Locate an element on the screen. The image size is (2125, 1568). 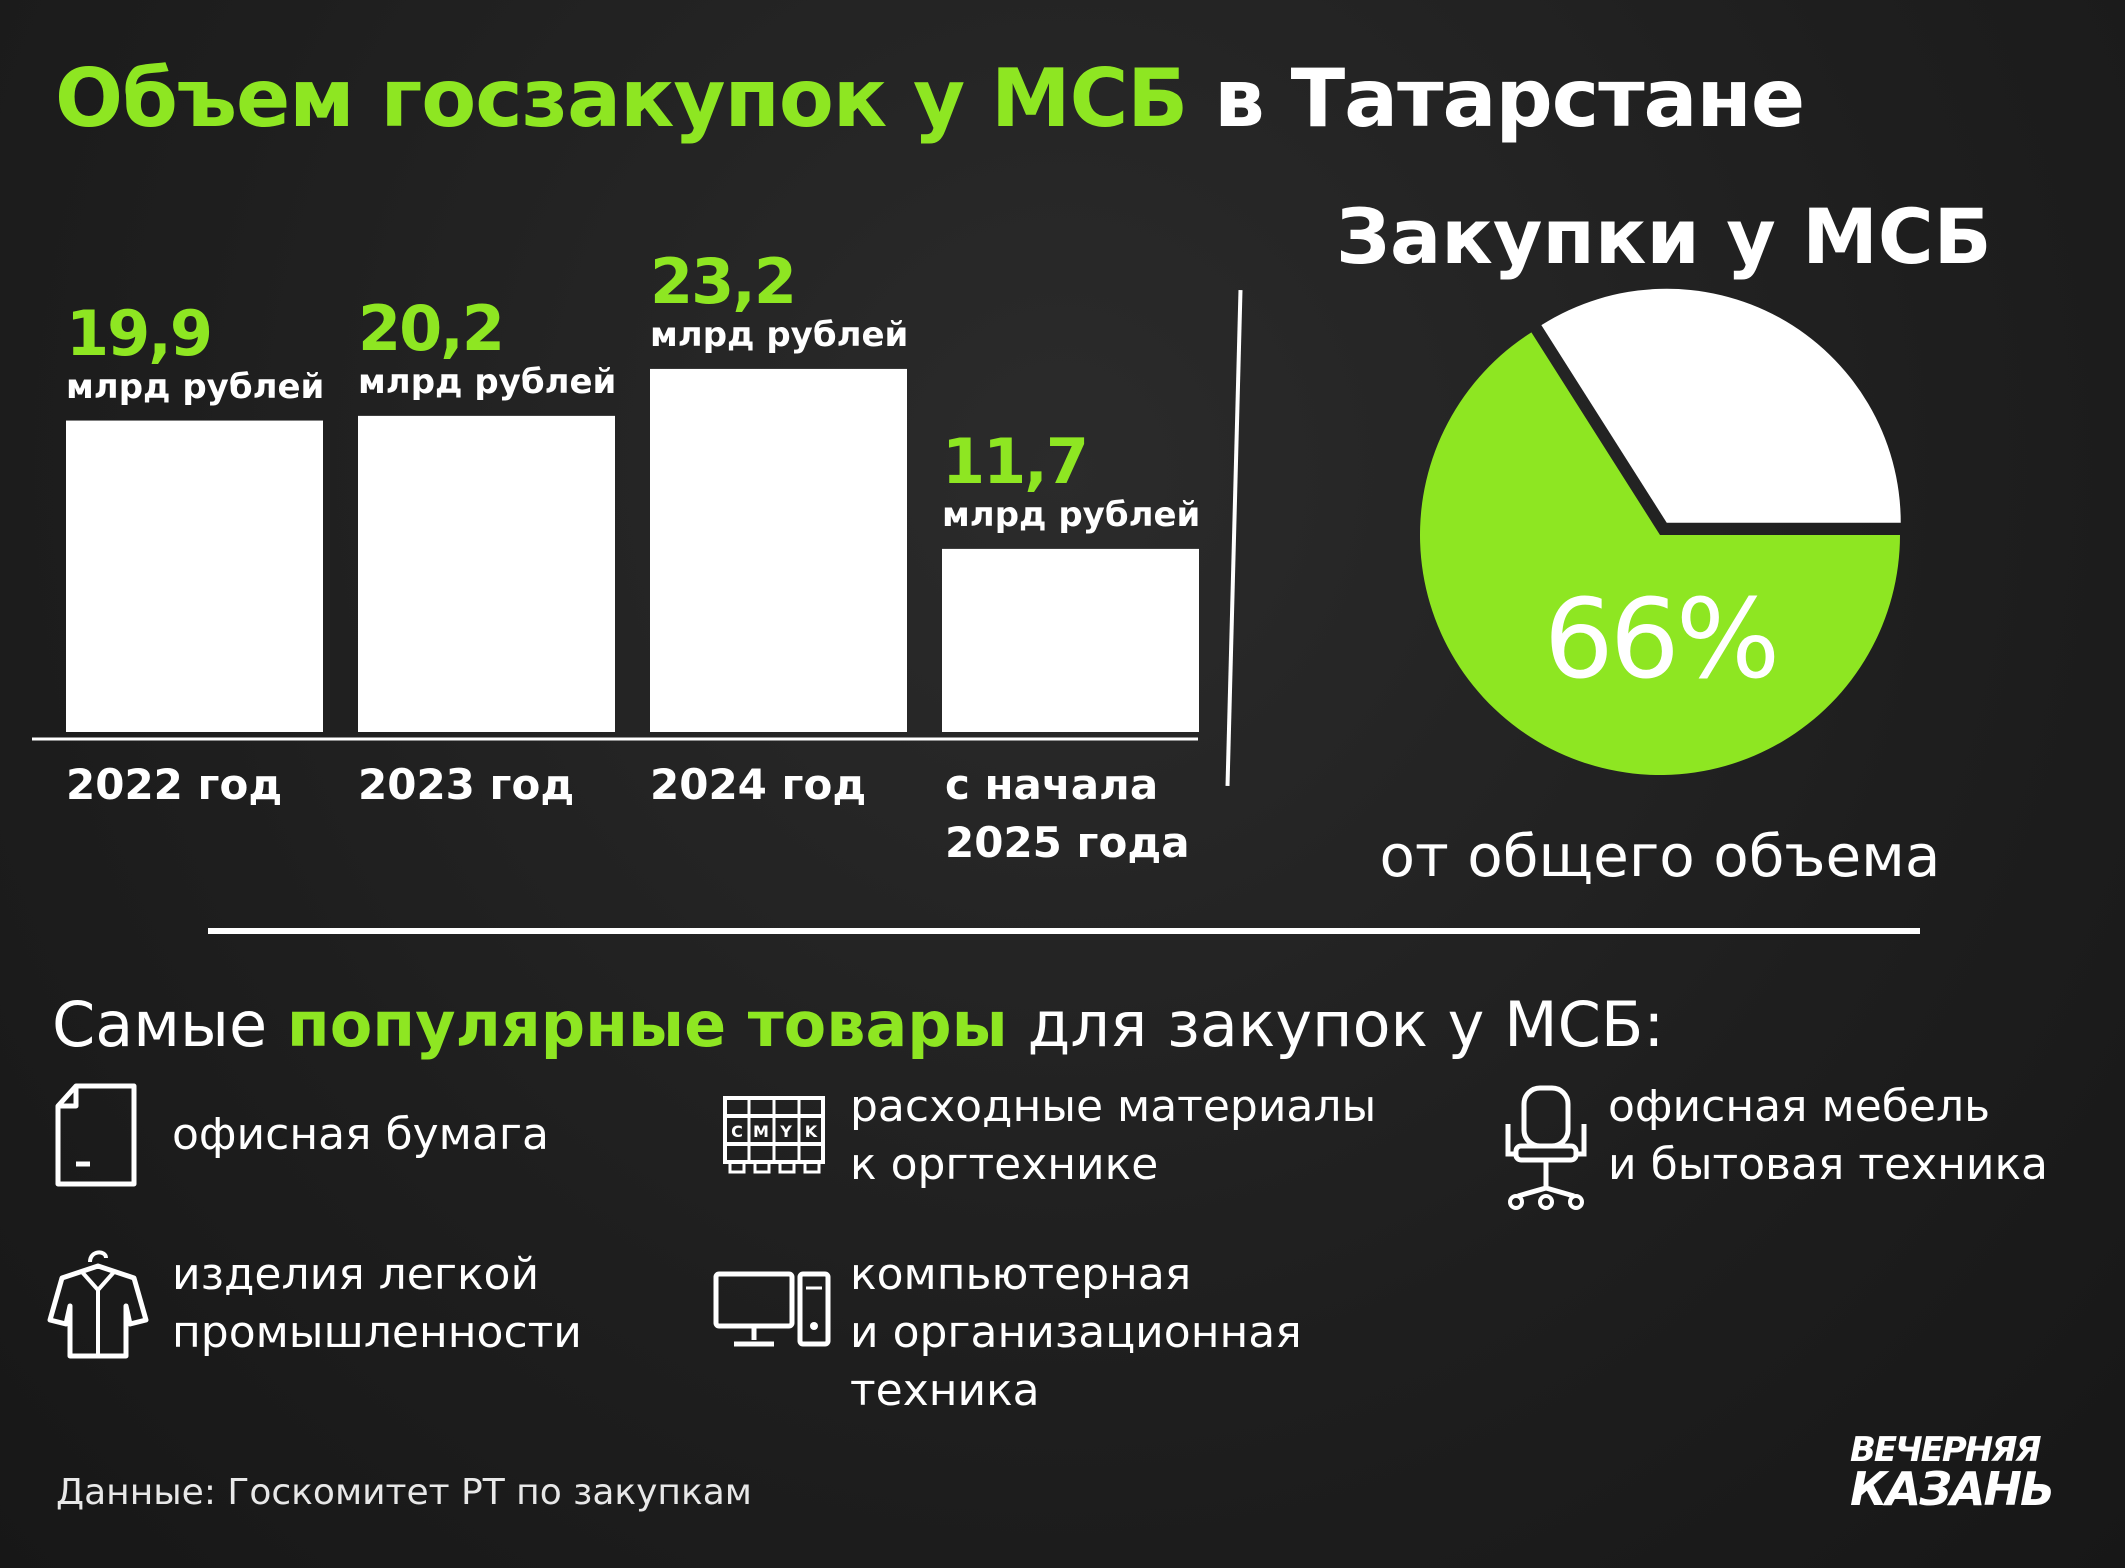
logo: ВЕЧЕРНЯЯ КАЗАНЬ is located at coordinates (1965, 1473).